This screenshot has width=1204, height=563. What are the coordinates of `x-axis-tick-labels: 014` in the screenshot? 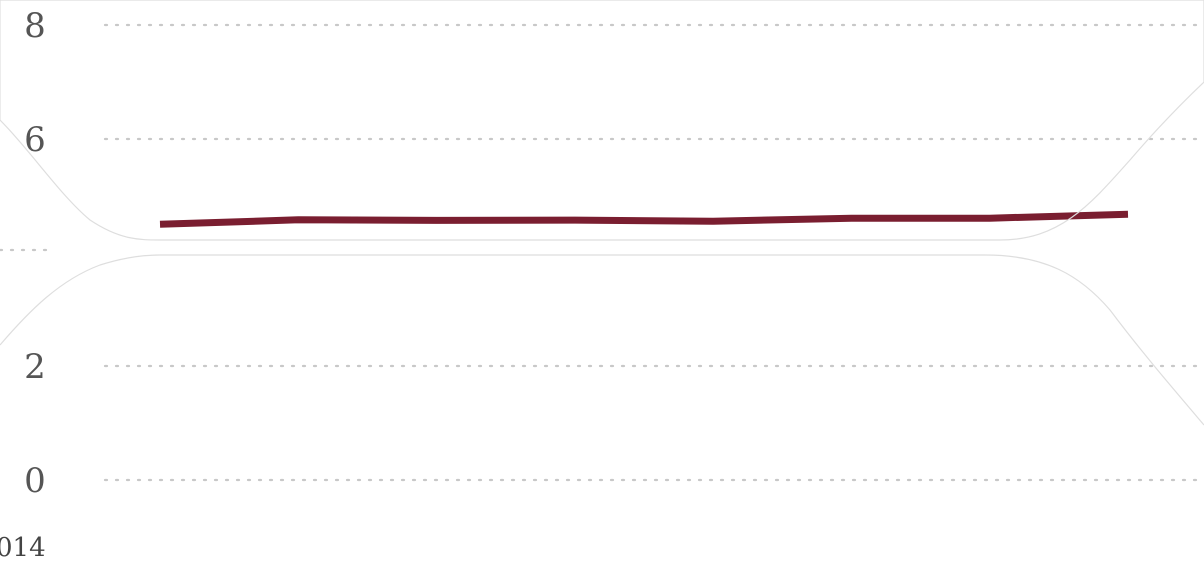 It's located at (23, 548).